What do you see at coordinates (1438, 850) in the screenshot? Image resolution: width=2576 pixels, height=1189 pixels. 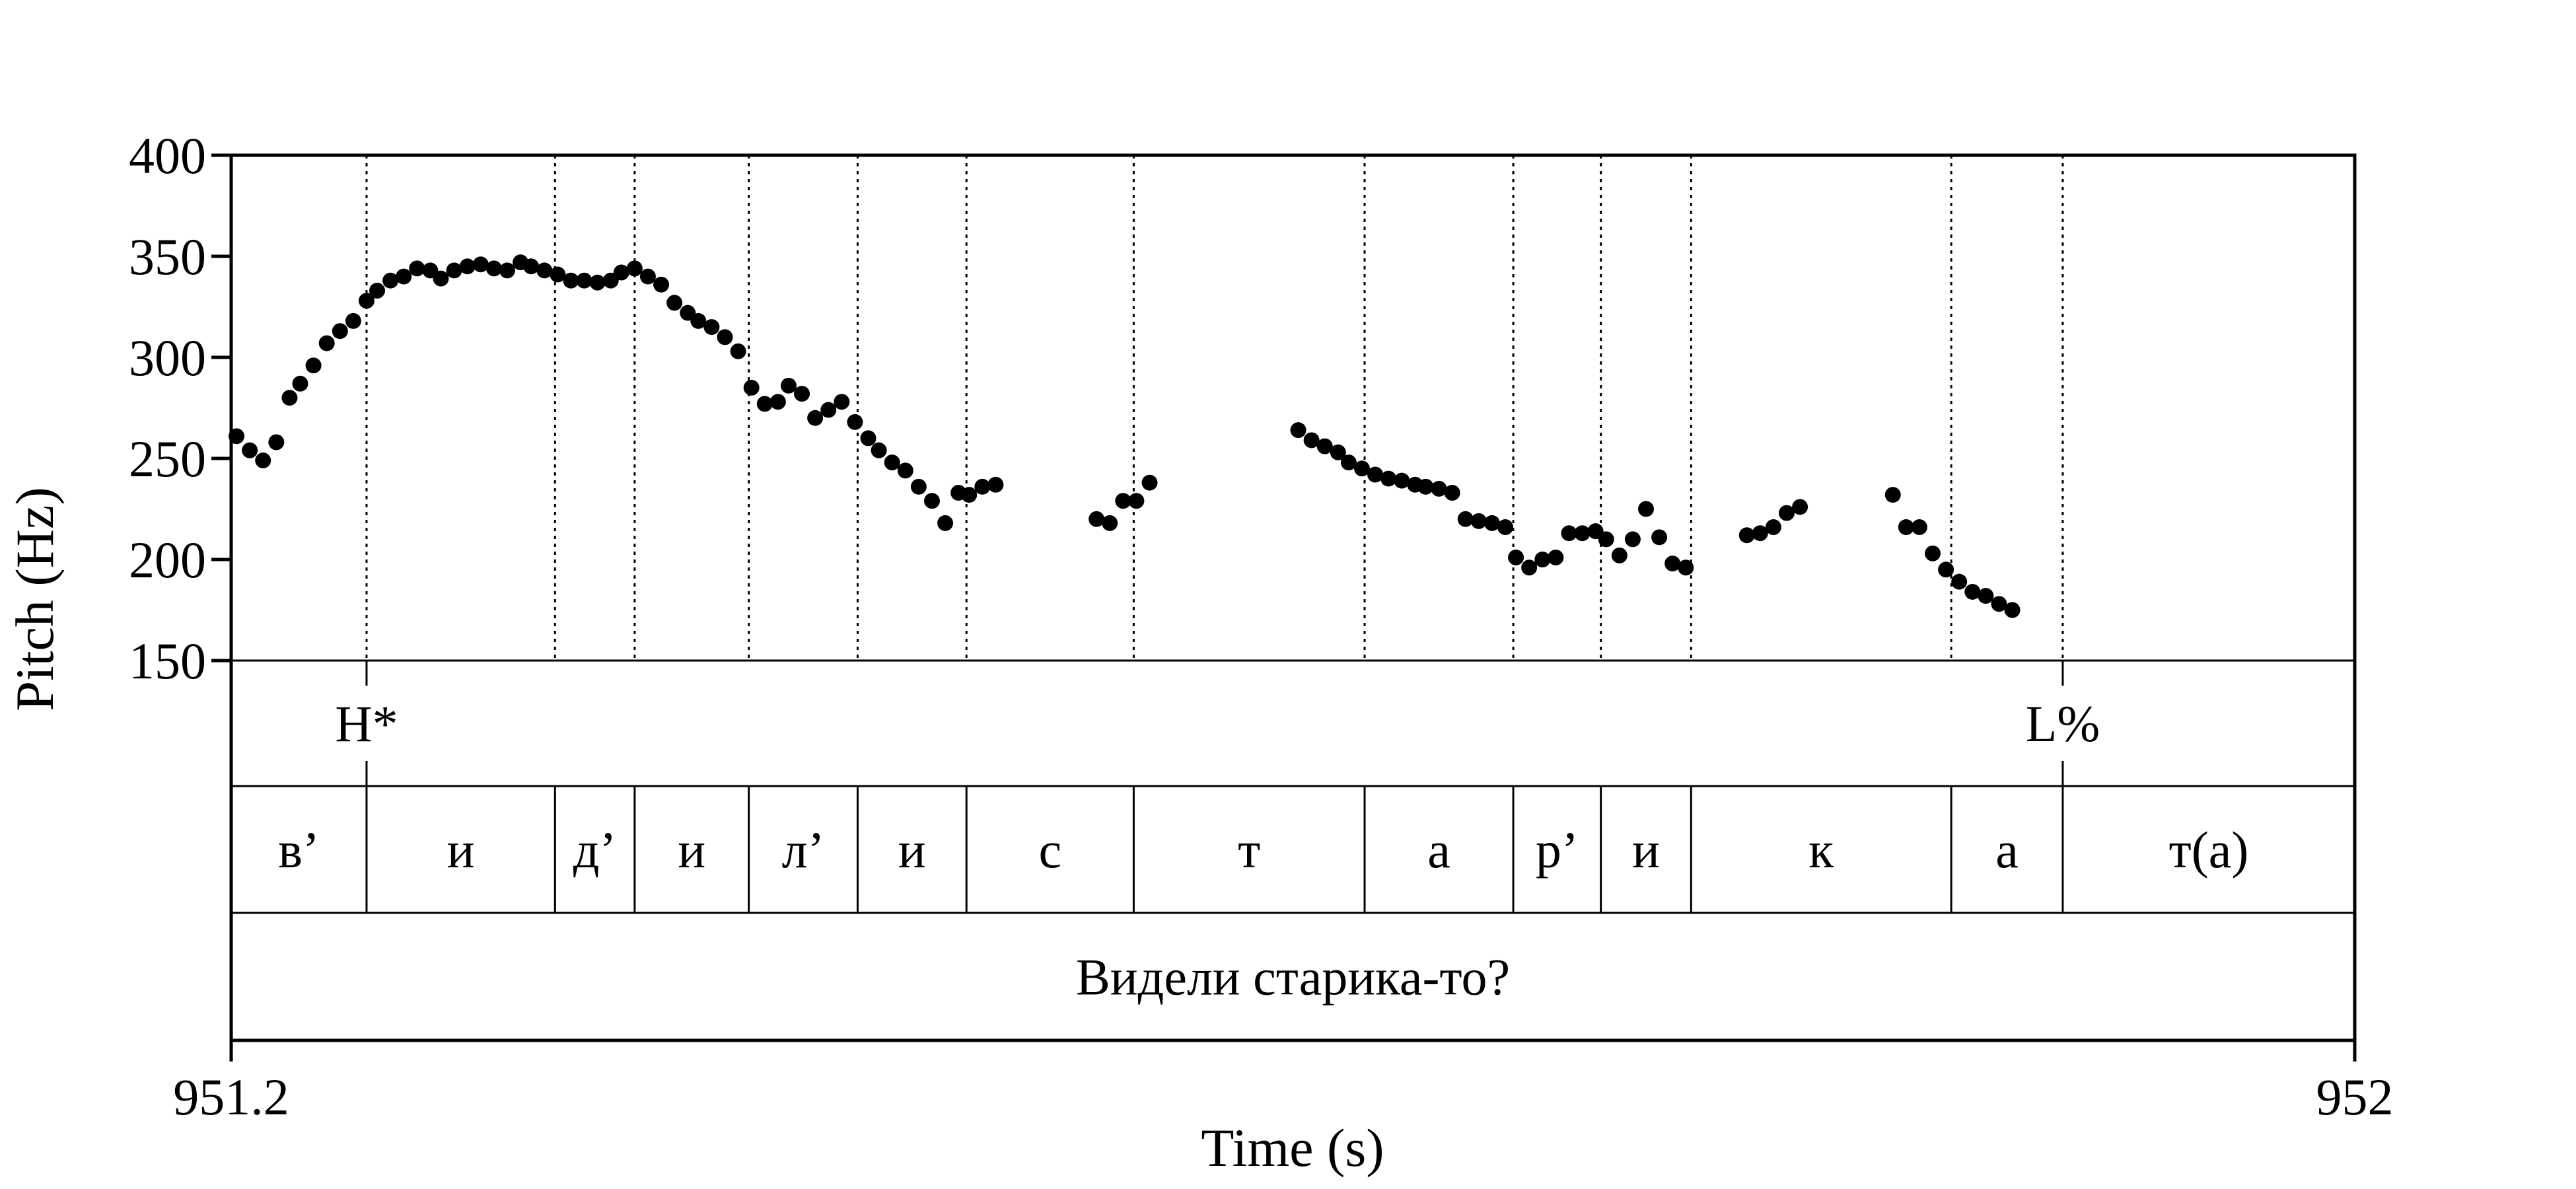 I see `segment-label: а` at bounding box center [1438, 850].